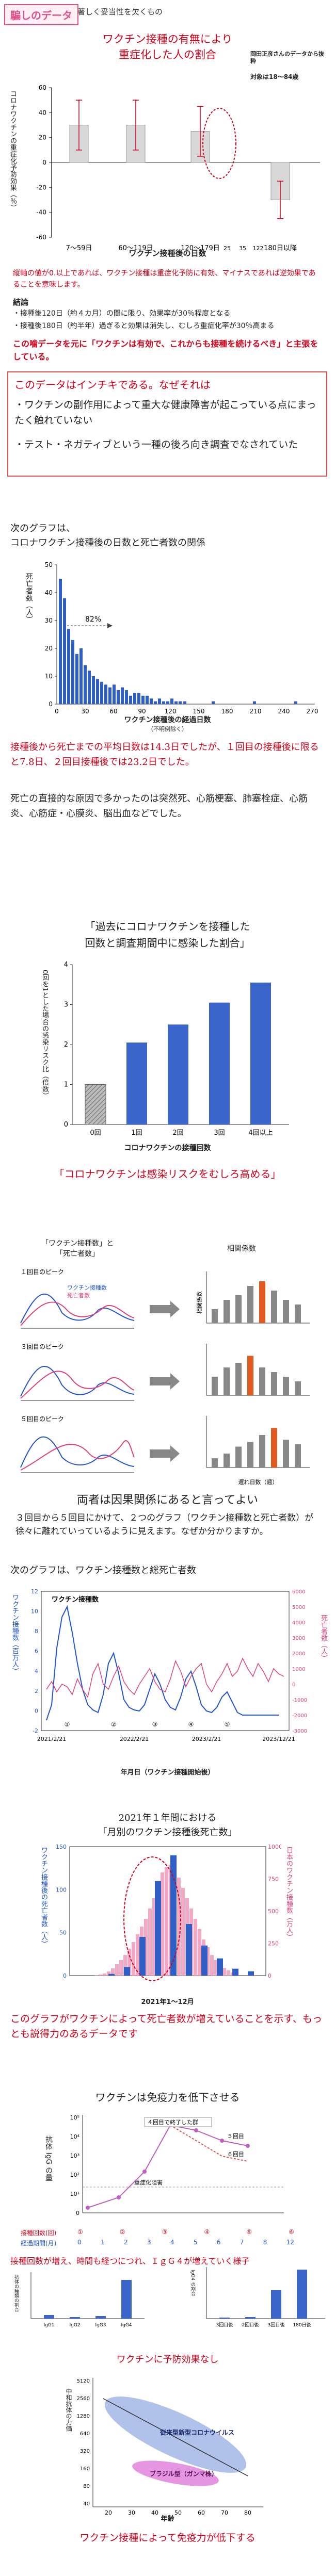 This screenshot has width=335, height=2576. What do you see at coordinates (34, 1592) in the screenshot?
I see `c6-ytick-left: 12` at bounding box center [34, 1592].